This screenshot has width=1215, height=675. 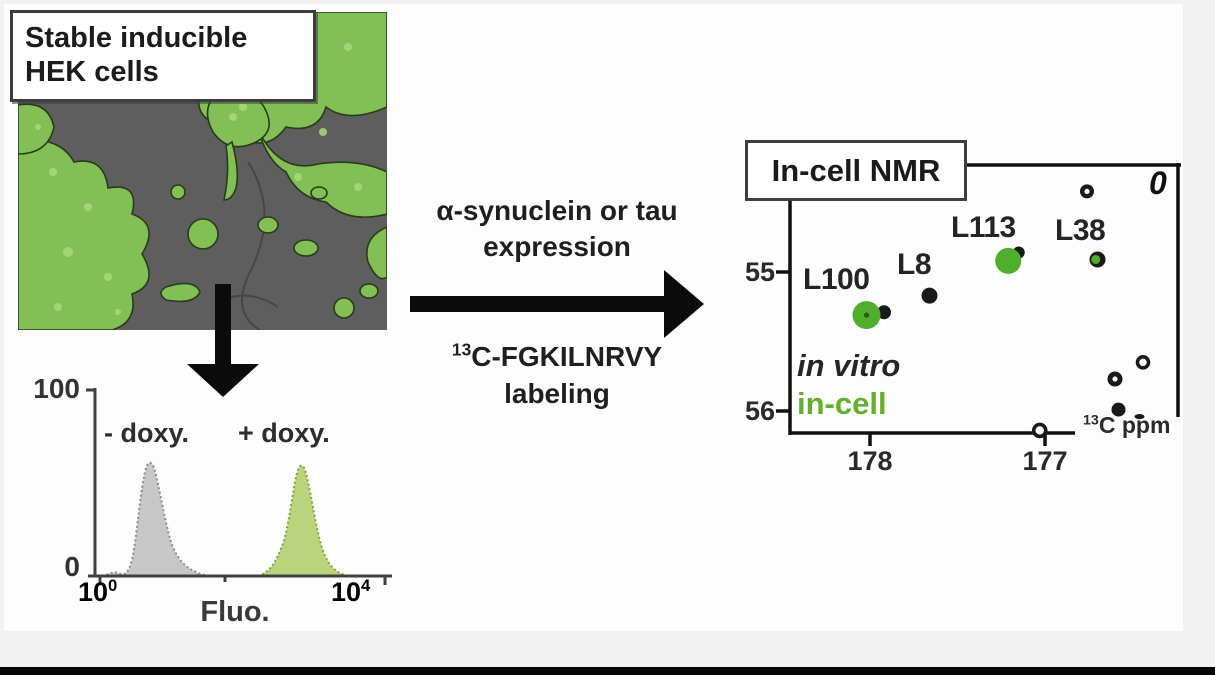 What do you see at coordinates (1091, 420) in the screenshot?
I see `nmr-unit-iso: 13` at bounding box center [1091, 420].